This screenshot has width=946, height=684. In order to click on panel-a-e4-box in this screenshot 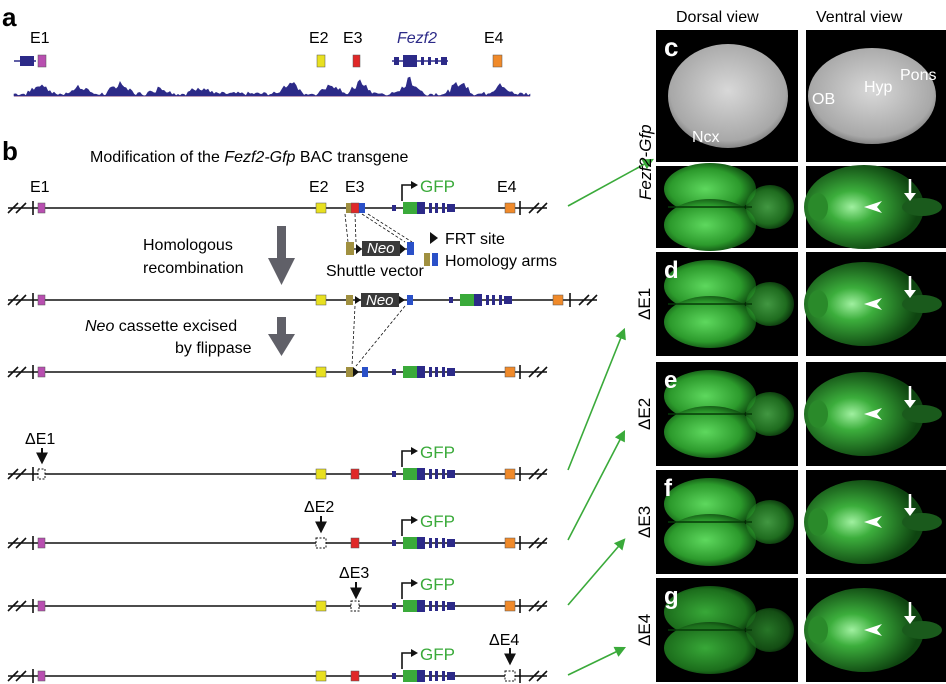, I will do `click(497, 61)`.